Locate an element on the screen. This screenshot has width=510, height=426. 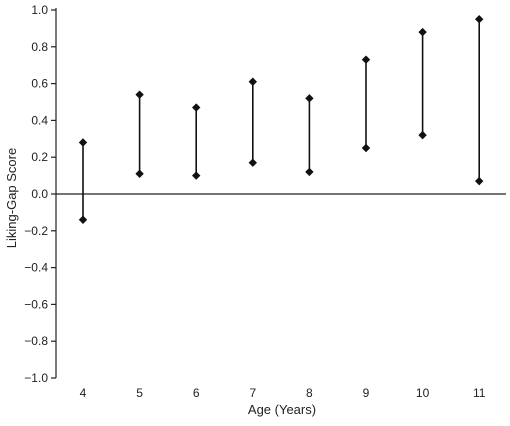
y-tick-label: −0.2 is located at coordinates (36, 231).